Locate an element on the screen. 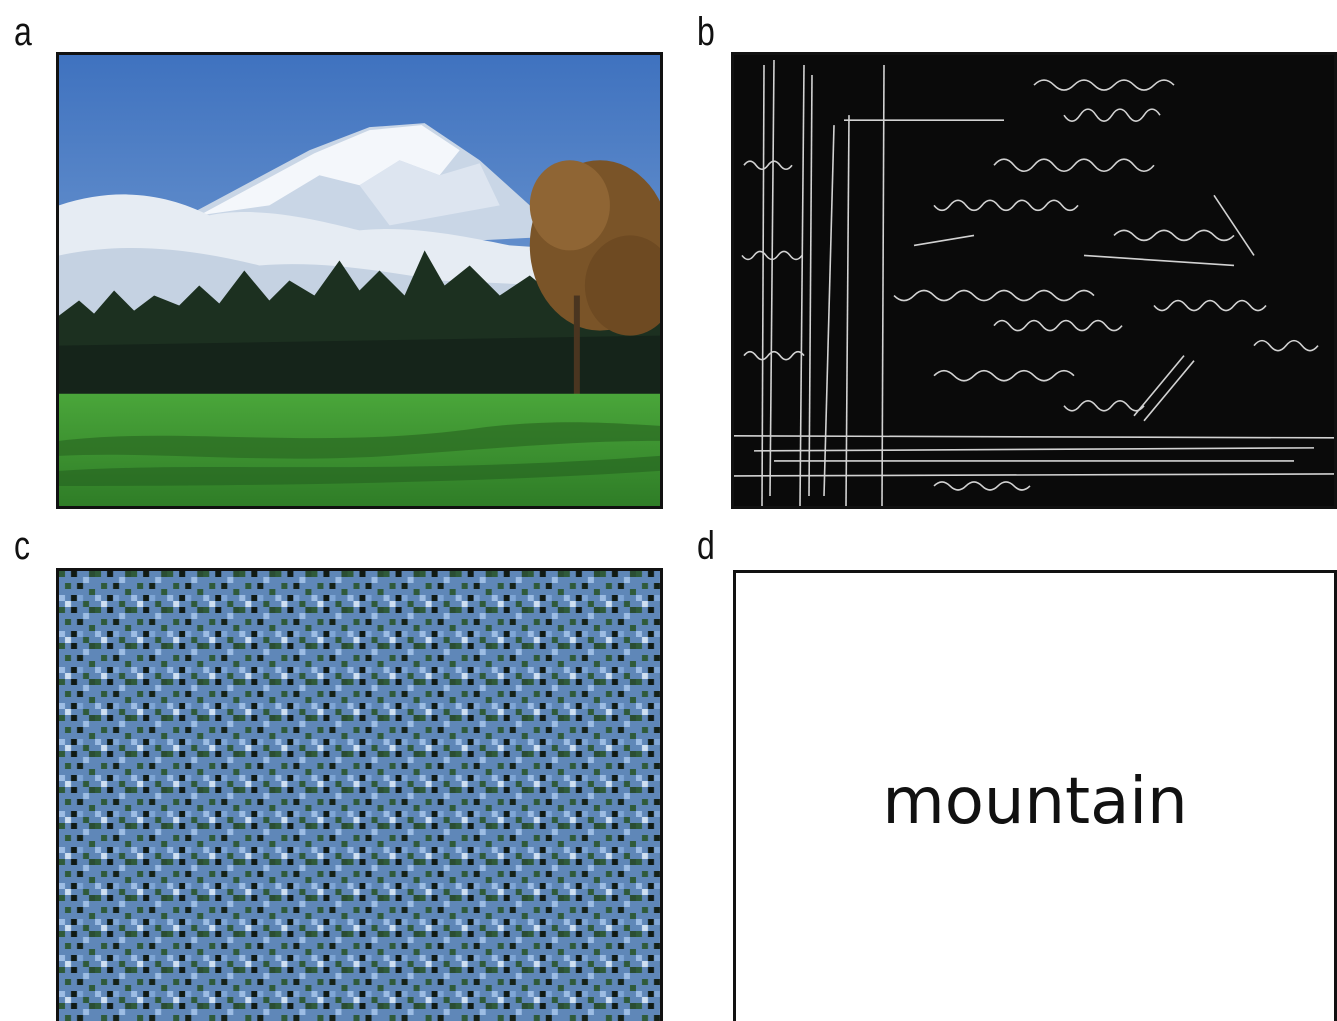 Image resolution: width=1337 pixels, height=1021 pixels. panel-label-b: b is located at coordinates (706, 32).